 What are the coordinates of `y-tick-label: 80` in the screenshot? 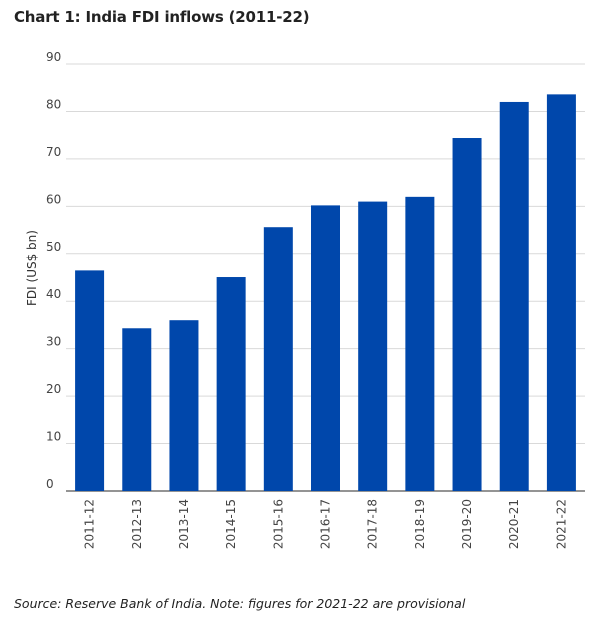 It's located at (53, 104).